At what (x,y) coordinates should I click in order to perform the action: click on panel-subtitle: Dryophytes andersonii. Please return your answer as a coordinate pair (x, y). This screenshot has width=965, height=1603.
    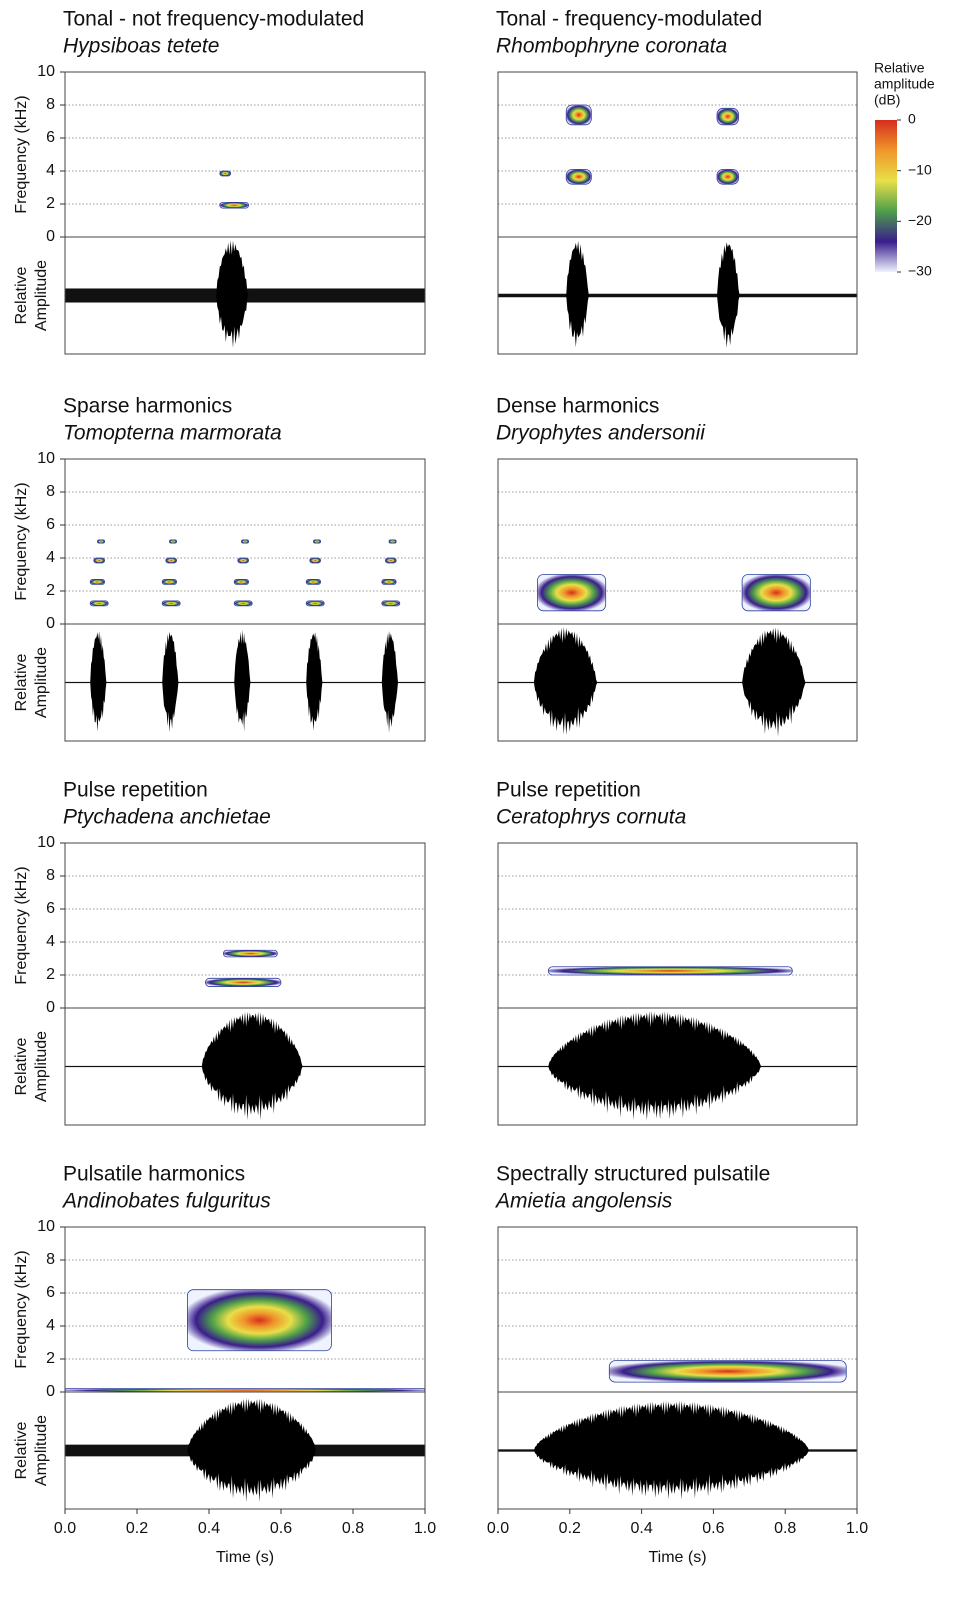
    Looking at the image, I should click on (601, 433).